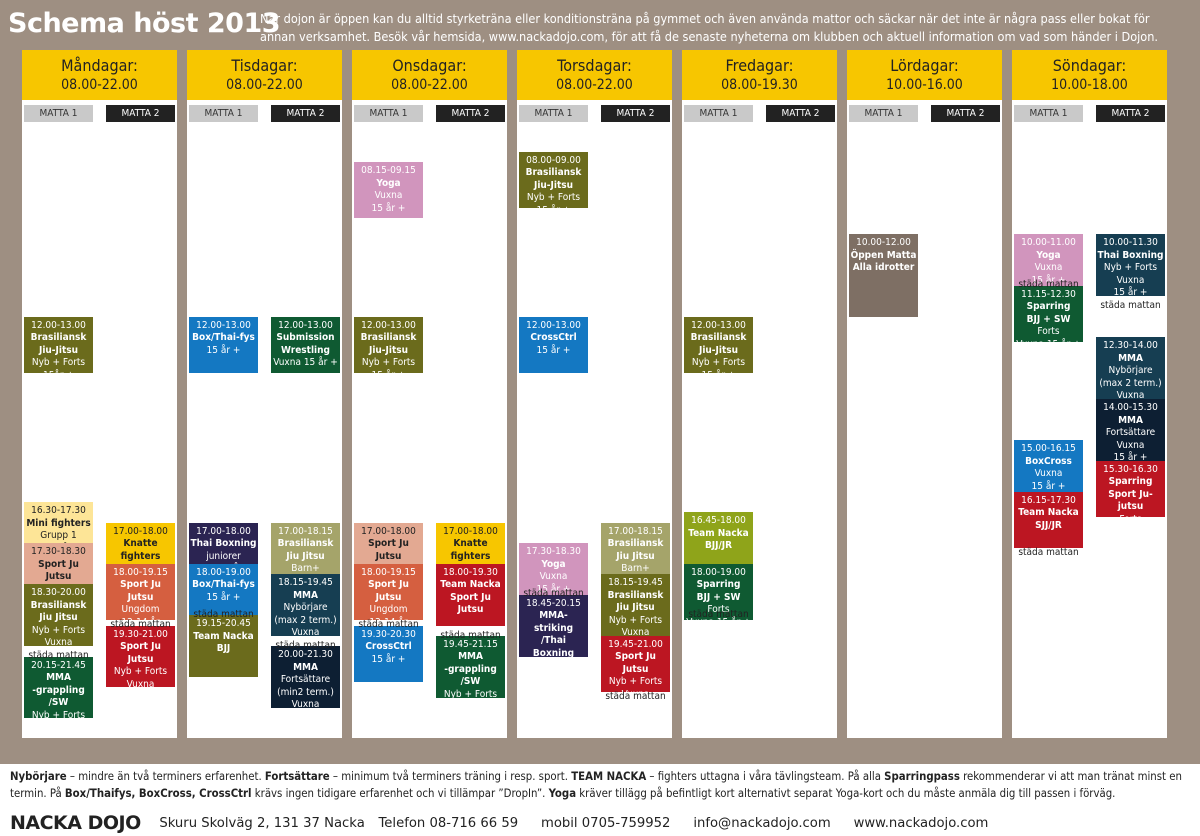 Image resolution: width=1200 pixels, height=836 pixels. Describe the element at coordinates (429, 65) in the screenshot. I see `day-name: Onsdagar:` at that location.